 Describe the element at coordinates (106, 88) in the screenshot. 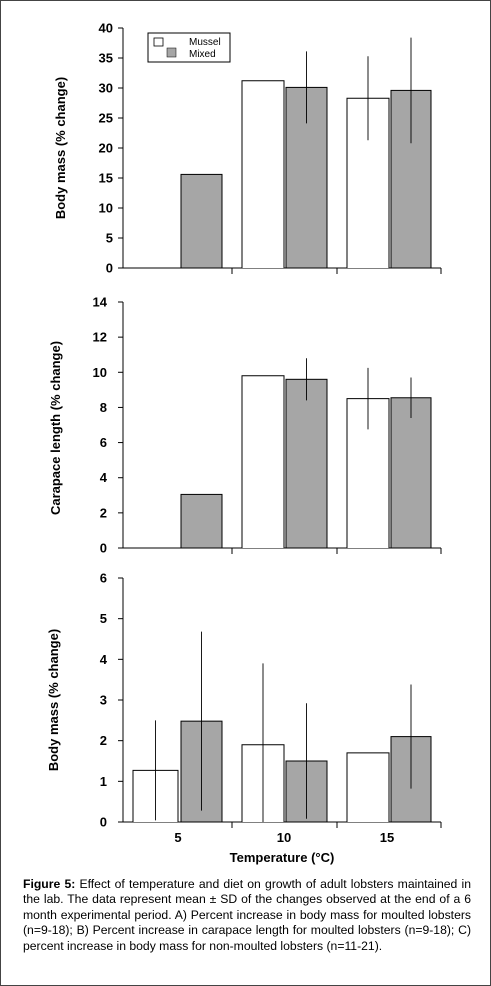

I see `y-tick-label: 30` at that location.